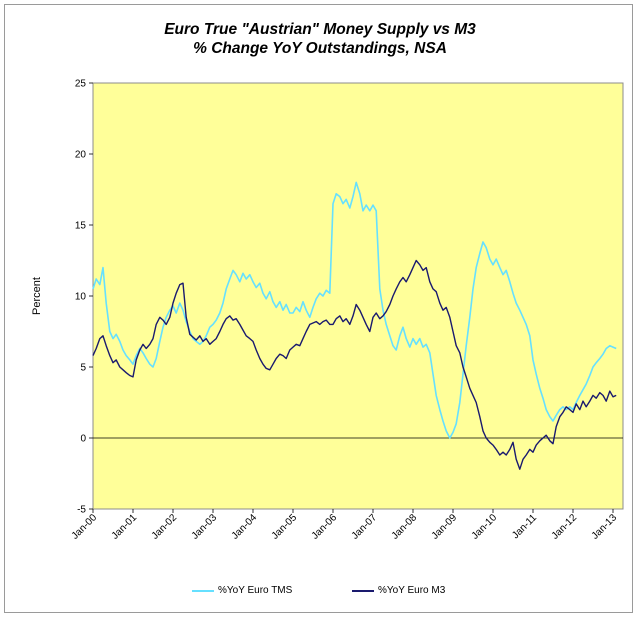 This screenshot has height=618, width=640. What do you see at coordinates (285, 527) in the screenshot?
I see `x-tick-label: Jan-05` at bounding box center [285, 527].